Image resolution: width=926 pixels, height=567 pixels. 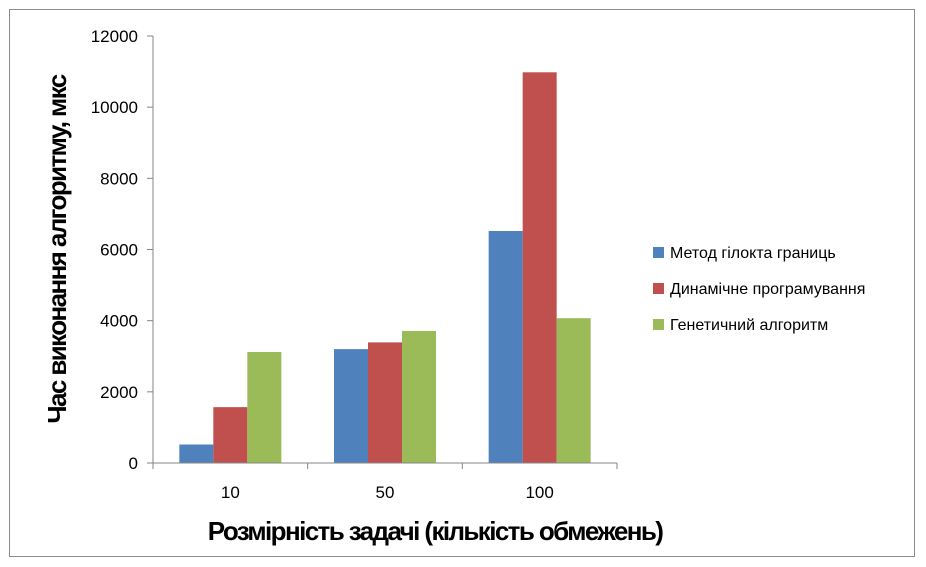 What do you see at coordinates (435, 531) in the screenshot?
I see `x-axis-title: Розмірність задачі (кількість обмежень)` at bounding box center [435, 531].